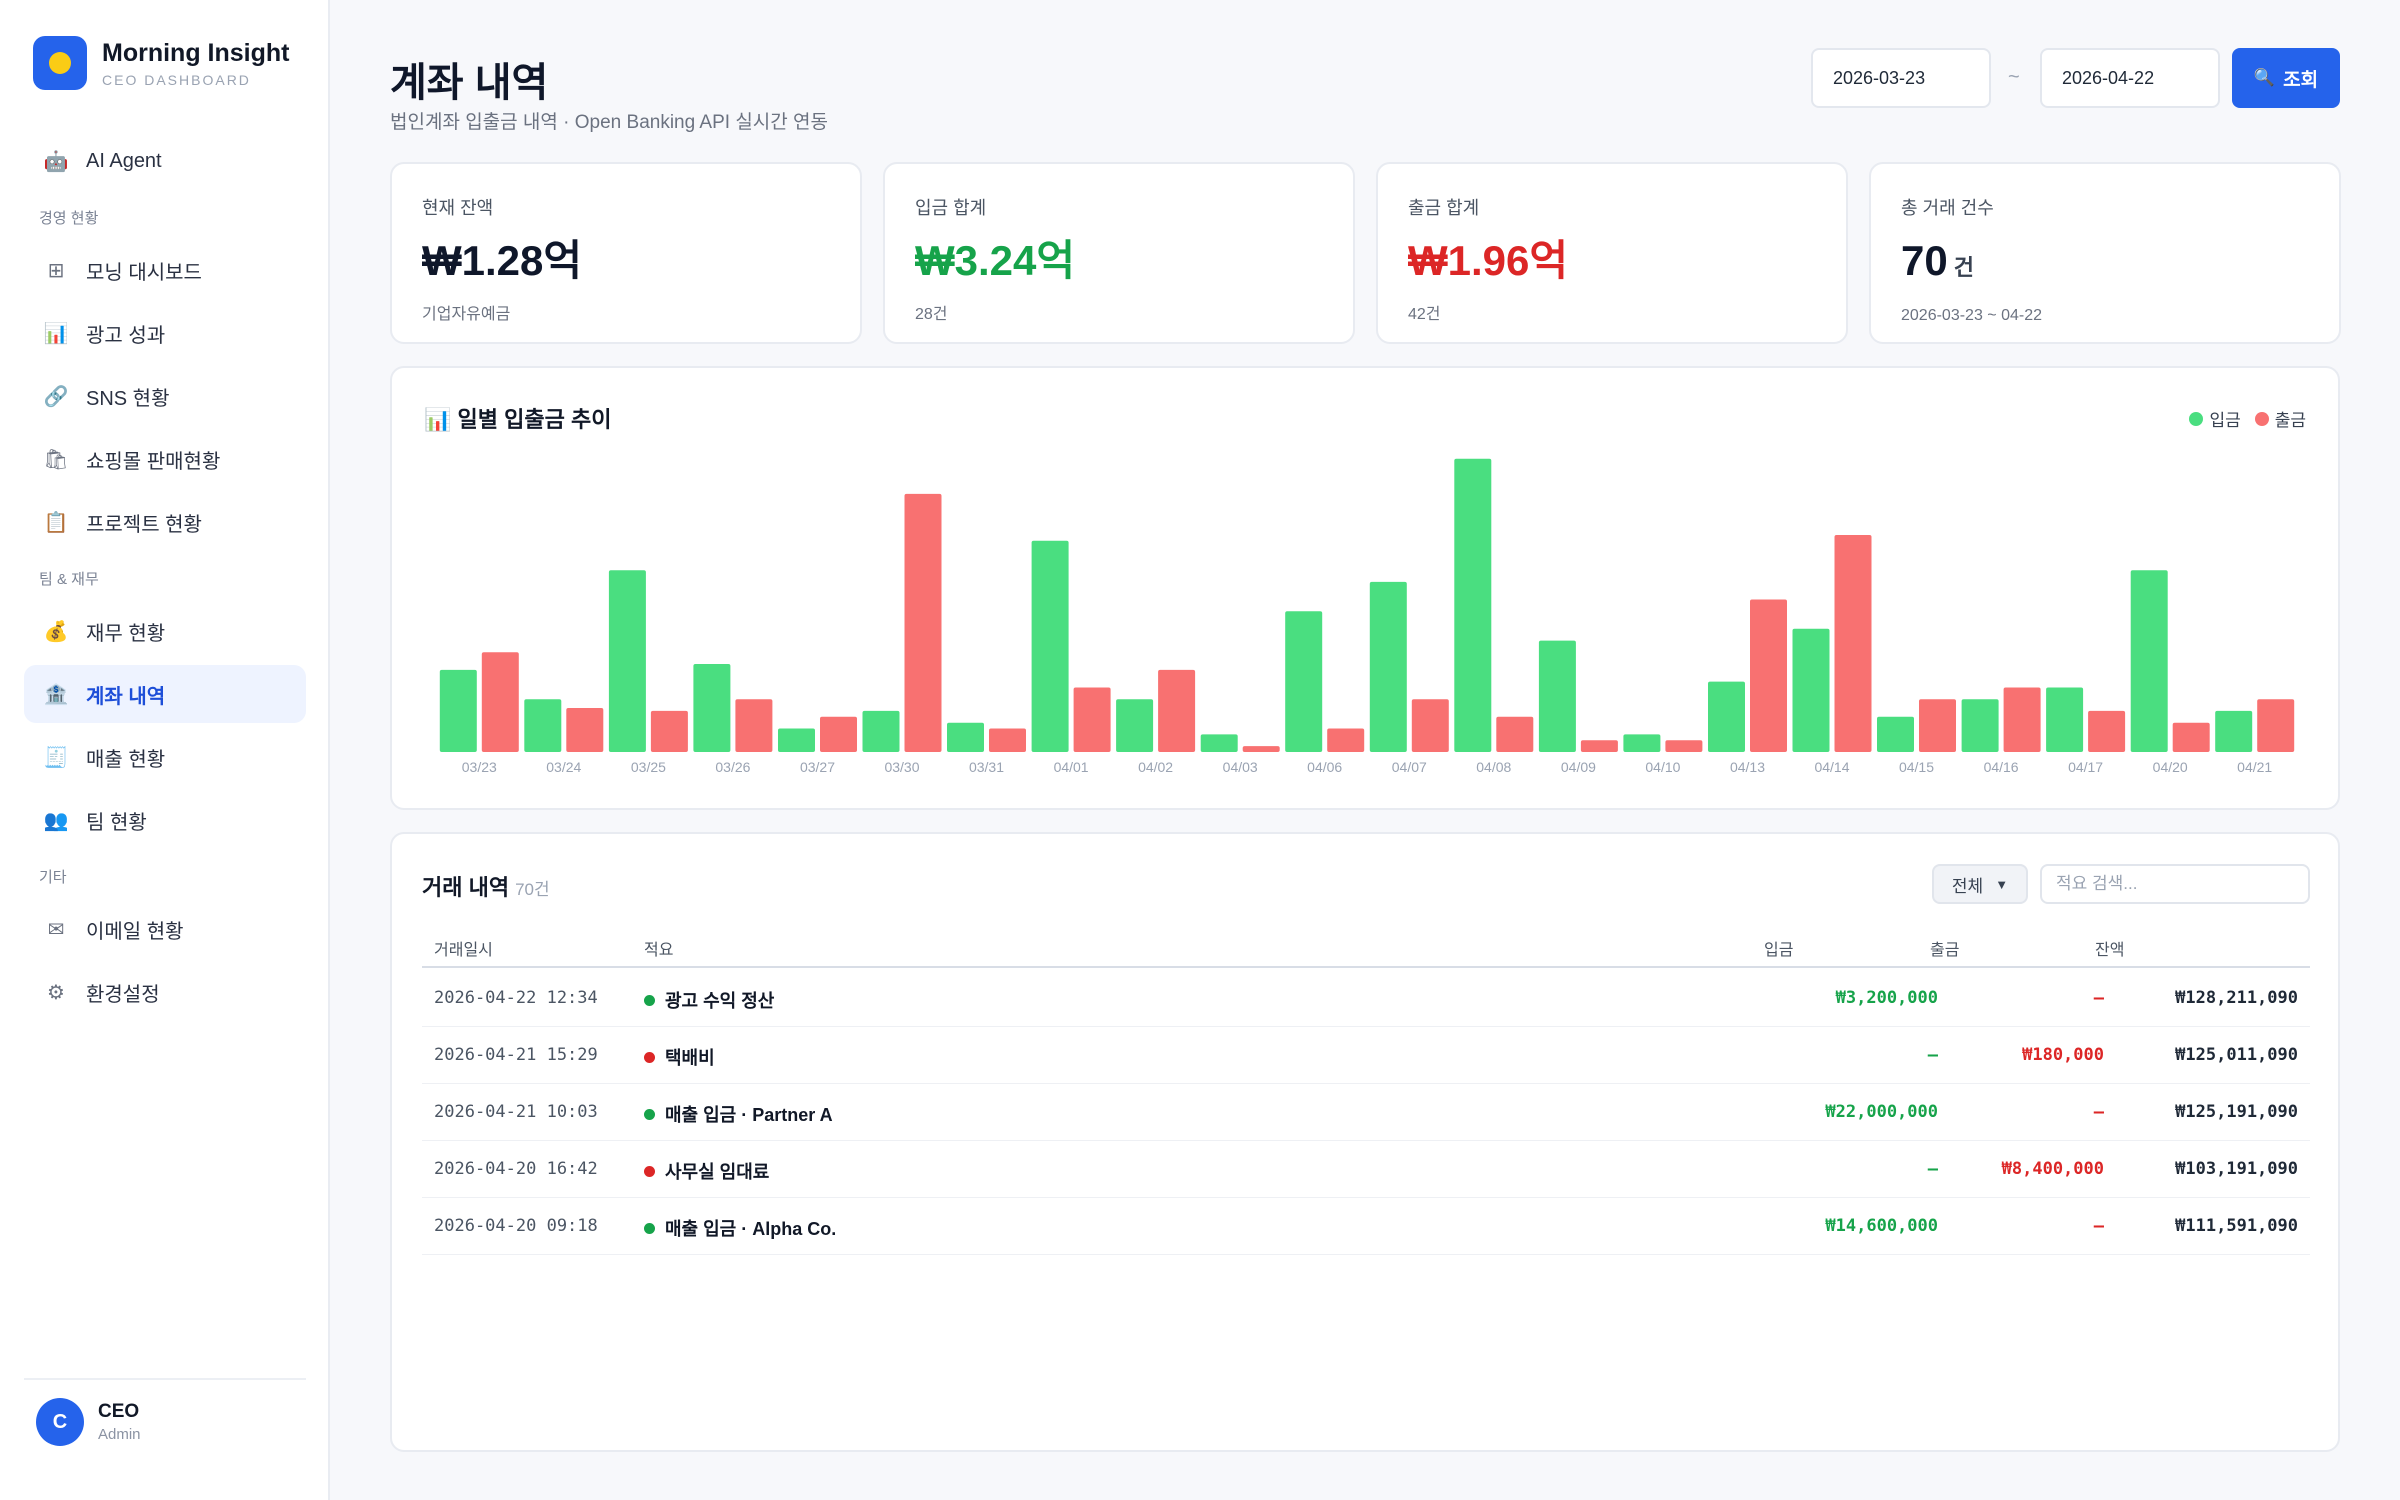 Image resolution: width=2400 pixels, height=1500 pixels. Describe the element at coordinates (176, 80) in the screenshot. I see `brand-subtitle: CEO DASHBOARD` at that location.